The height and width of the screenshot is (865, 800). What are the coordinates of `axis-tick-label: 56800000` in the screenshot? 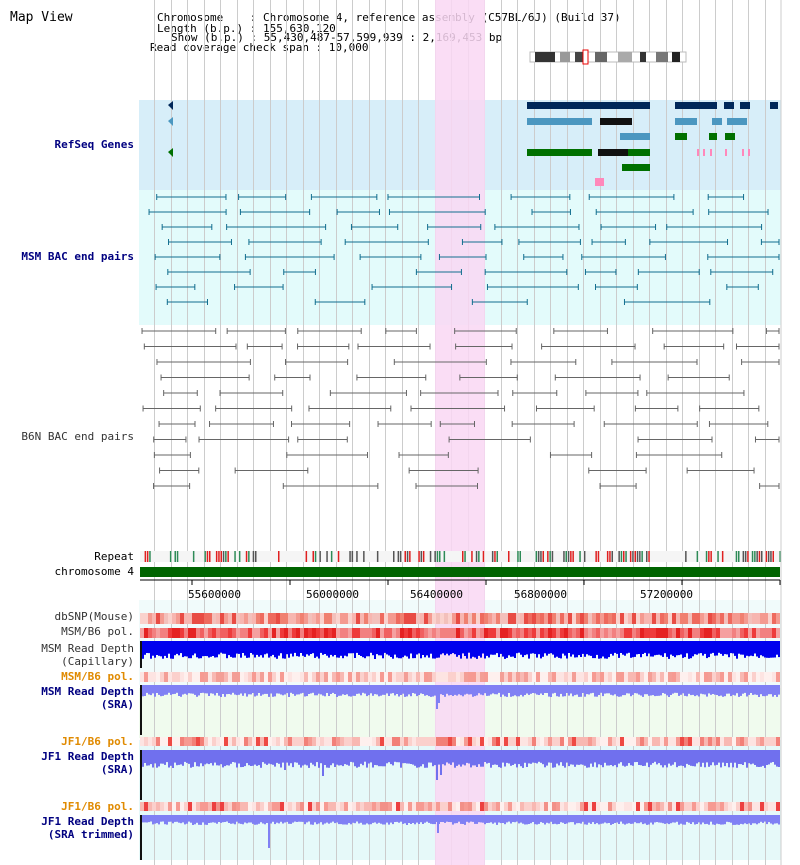 It's located at (540, 594).